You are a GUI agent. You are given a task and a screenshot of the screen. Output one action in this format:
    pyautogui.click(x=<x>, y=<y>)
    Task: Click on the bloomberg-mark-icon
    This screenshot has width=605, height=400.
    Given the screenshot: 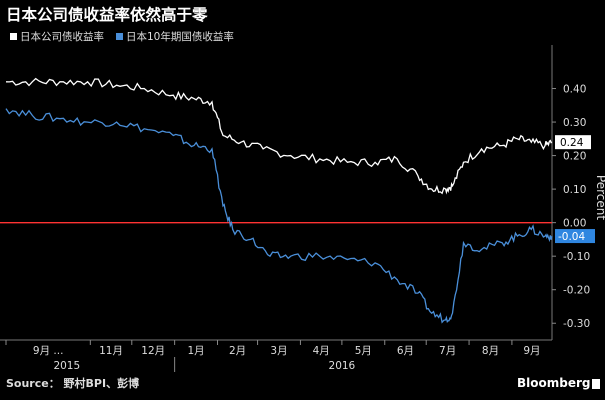 What is the action you would take?
    pyautogui.click(x=596, y=384)
    